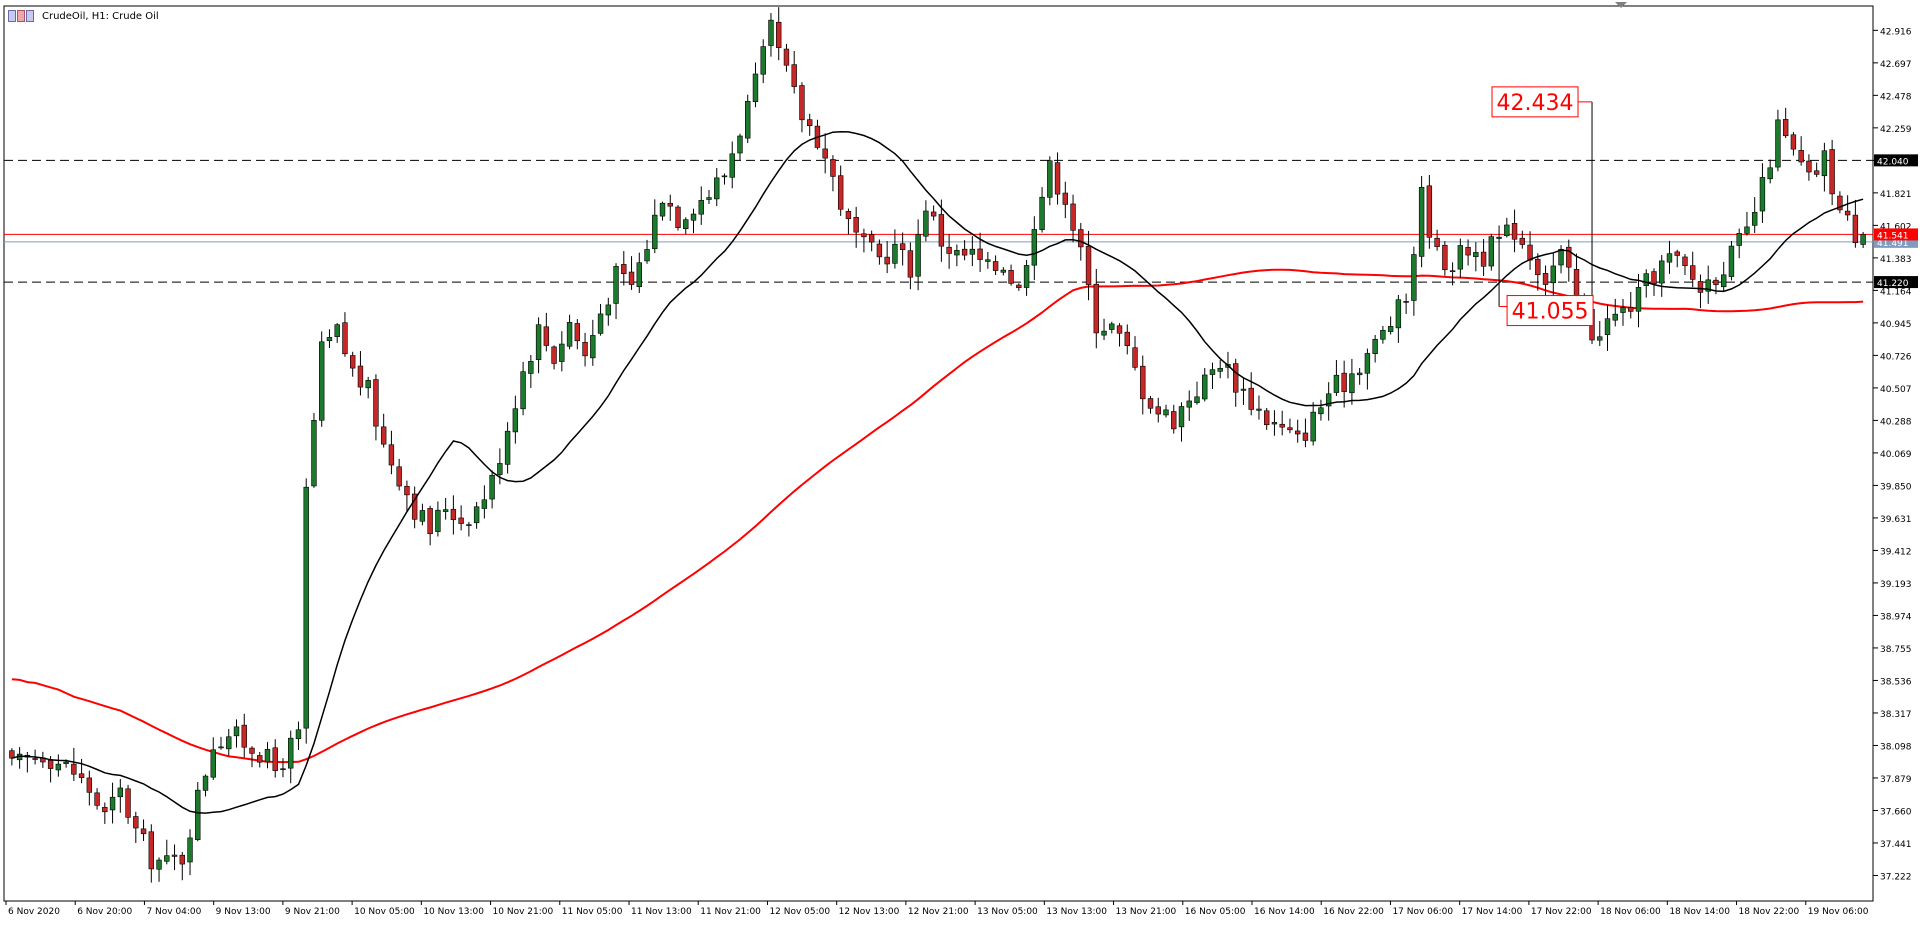 The height and width of the screenshot is (926, 1920). Describe the element at coordinates (1896, 780) in the screenshot. I see `y-tick-label: 37.879` at that location.